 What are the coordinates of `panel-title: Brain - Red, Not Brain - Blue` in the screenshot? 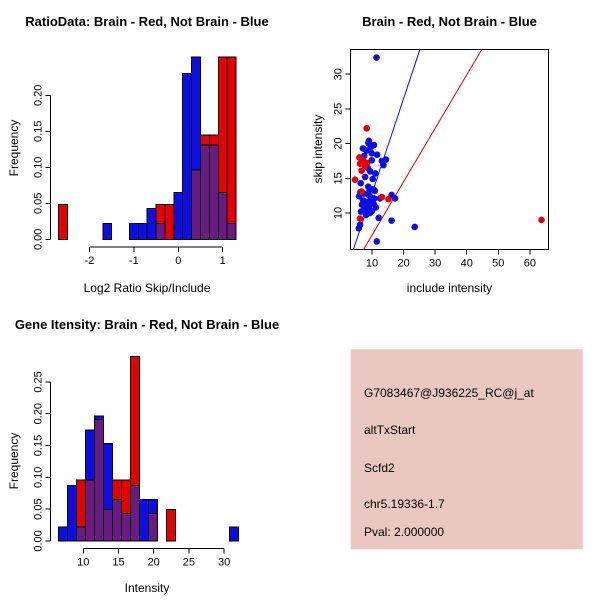 It's located at (449, 21).